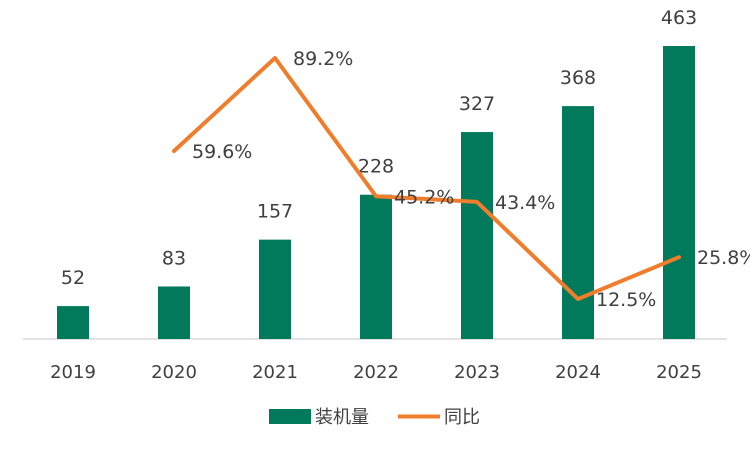  I want to click on bar-2021, so click(275, 289).